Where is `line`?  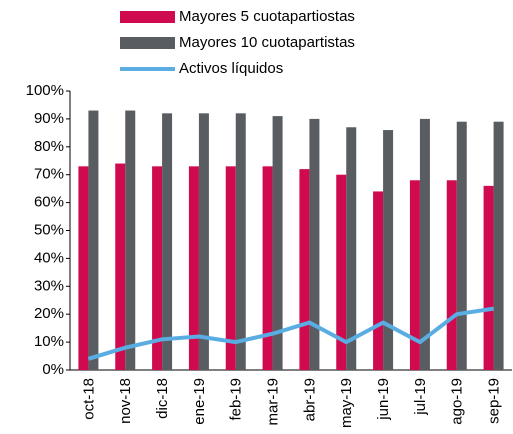 line is located at coordinates (290, 333).